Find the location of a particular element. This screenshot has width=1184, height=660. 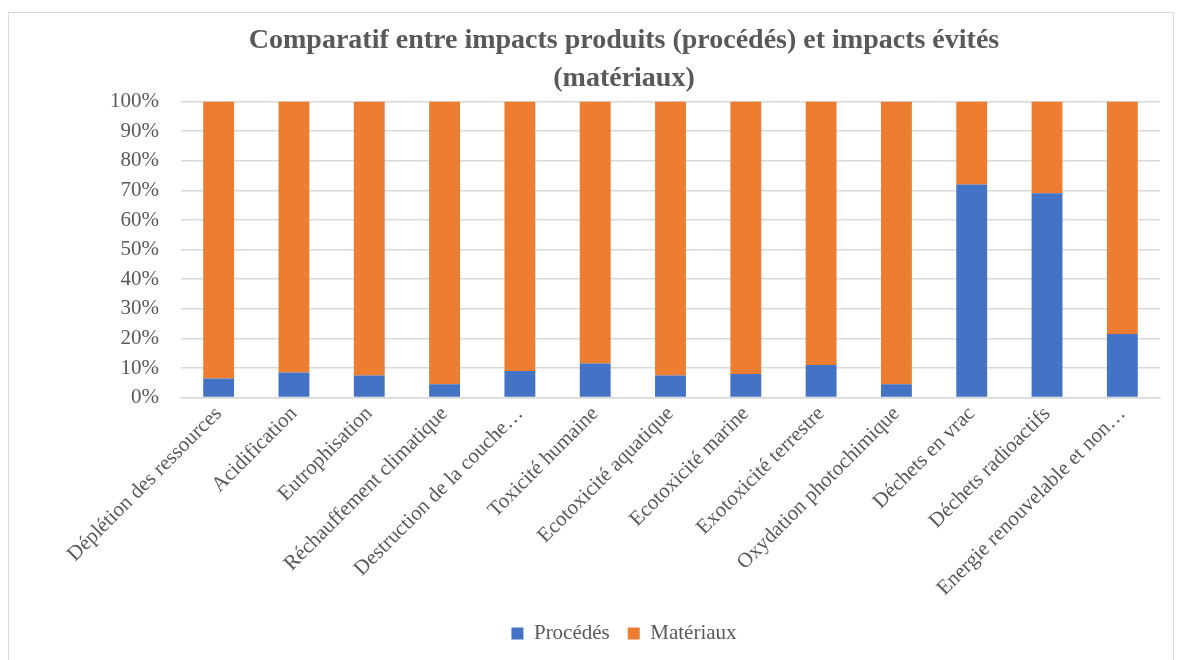

y-tick-label: 20% is located at coordinates (139, 336).